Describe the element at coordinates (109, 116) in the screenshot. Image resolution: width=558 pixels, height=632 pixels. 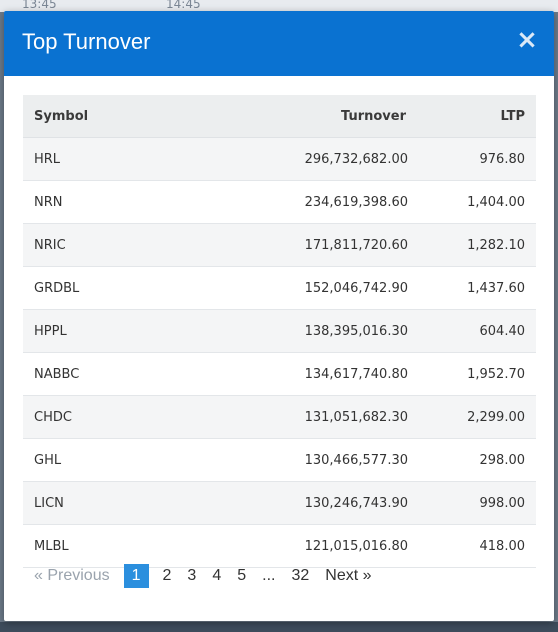
I see `column-header-symbol: Symbol` at that location.